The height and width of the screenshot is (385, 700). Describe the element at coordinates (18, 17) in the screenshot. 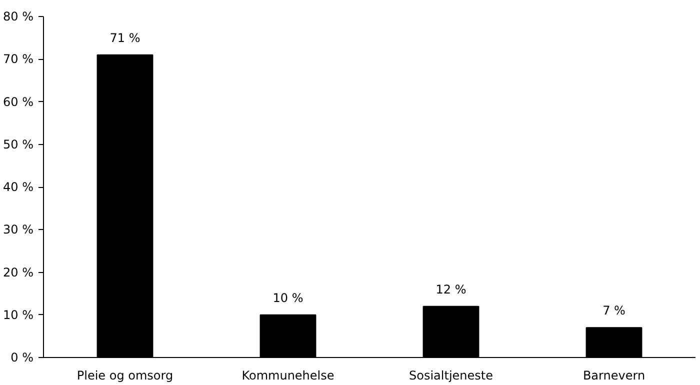

I see `y-tick-label: 80 %` at that location.